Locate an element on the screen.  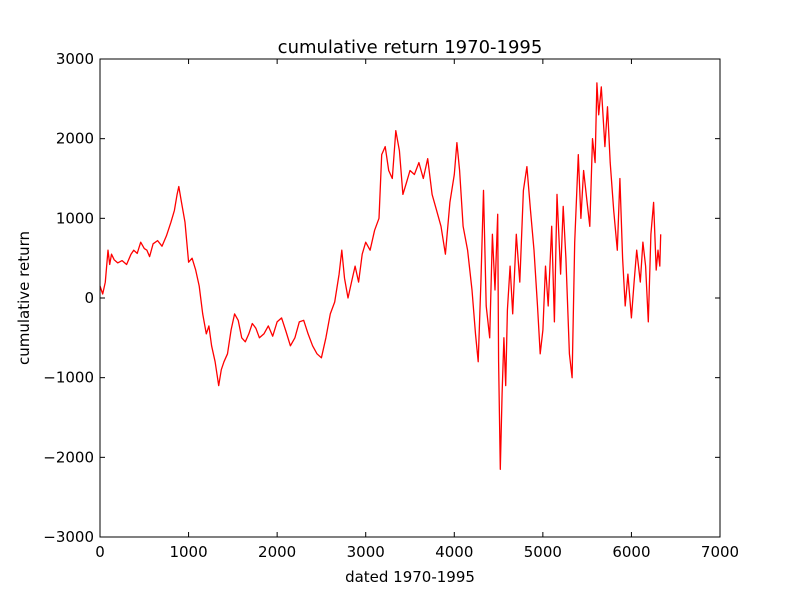
y-tick-label: −2000 is located at coordinates (68, 457).